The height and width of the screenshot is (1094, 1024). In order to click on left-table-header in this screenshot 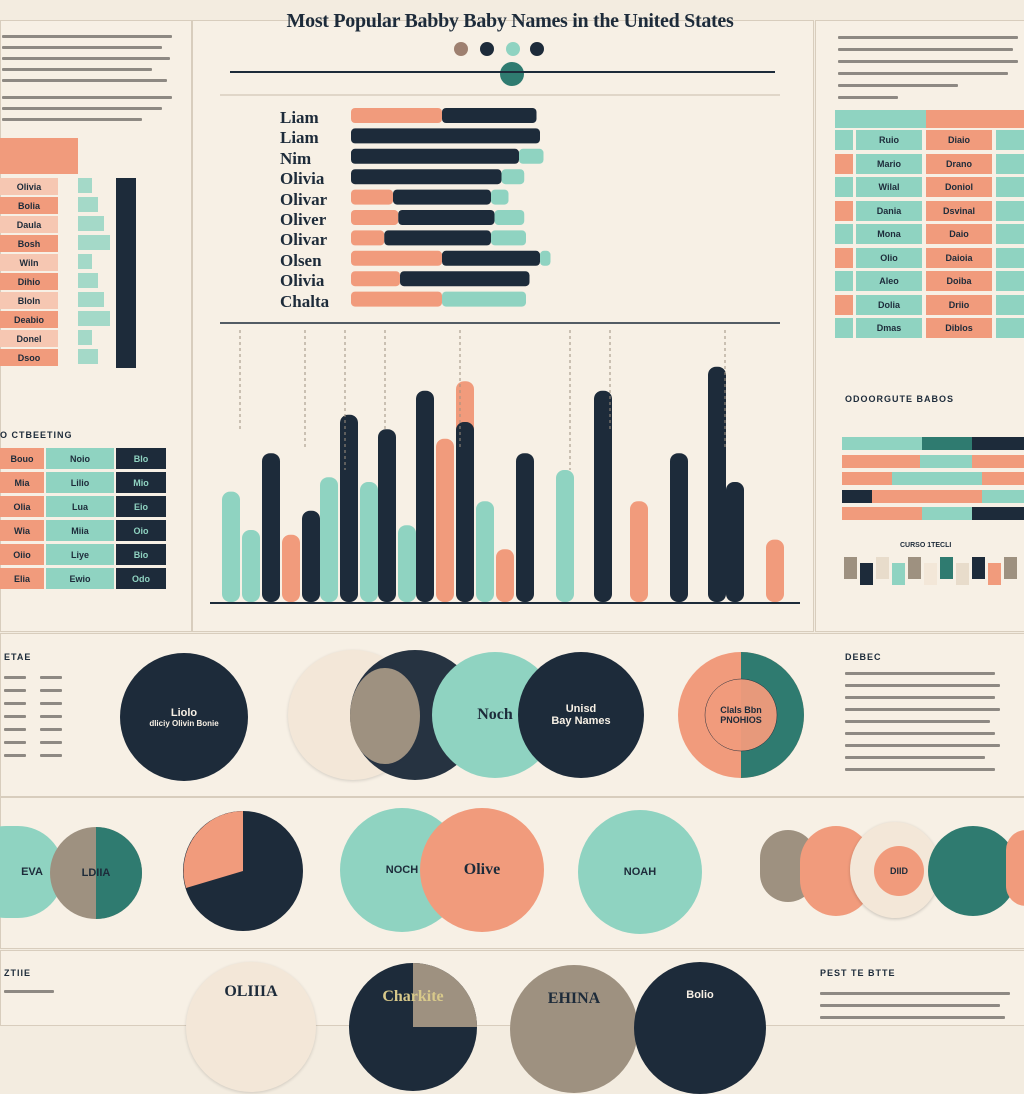, I will do `click(39, 156)`.